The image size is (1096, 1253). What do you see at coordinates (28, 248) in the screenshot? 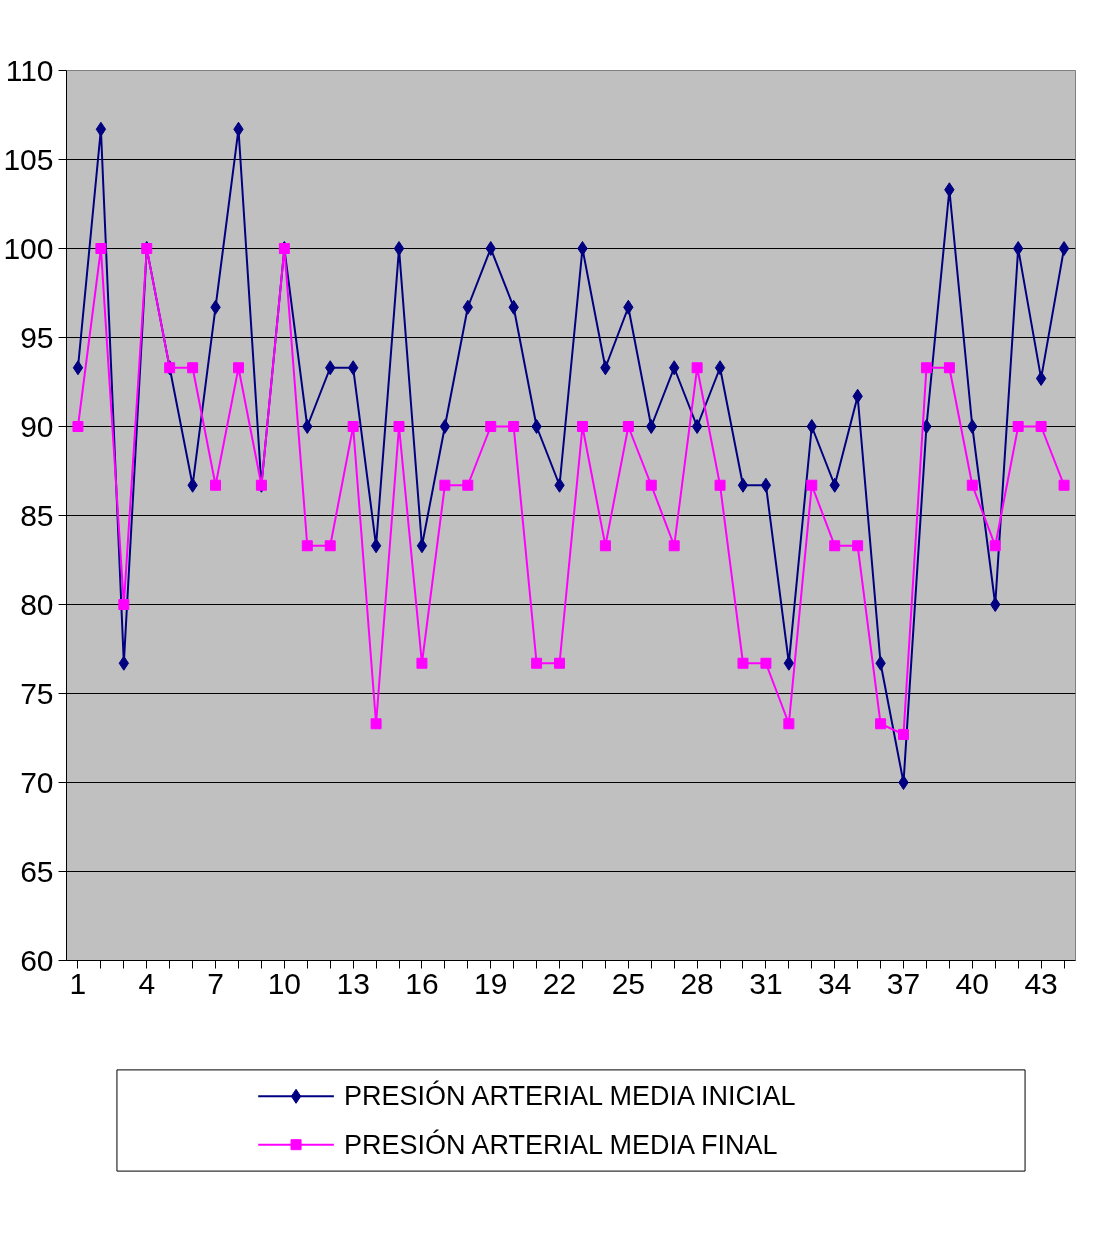
I see `y-tick-label: 100` at bounding box center [28, 248].